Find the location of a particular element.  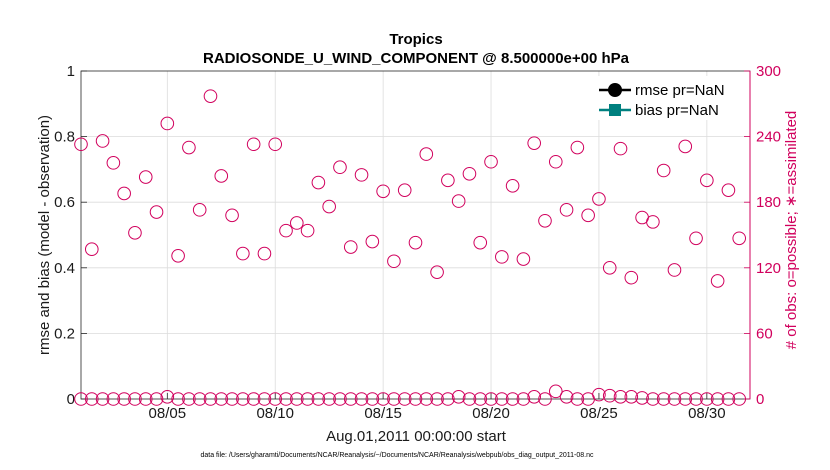

y-tick-label: 0.2 is located at coordinates (64, 333).